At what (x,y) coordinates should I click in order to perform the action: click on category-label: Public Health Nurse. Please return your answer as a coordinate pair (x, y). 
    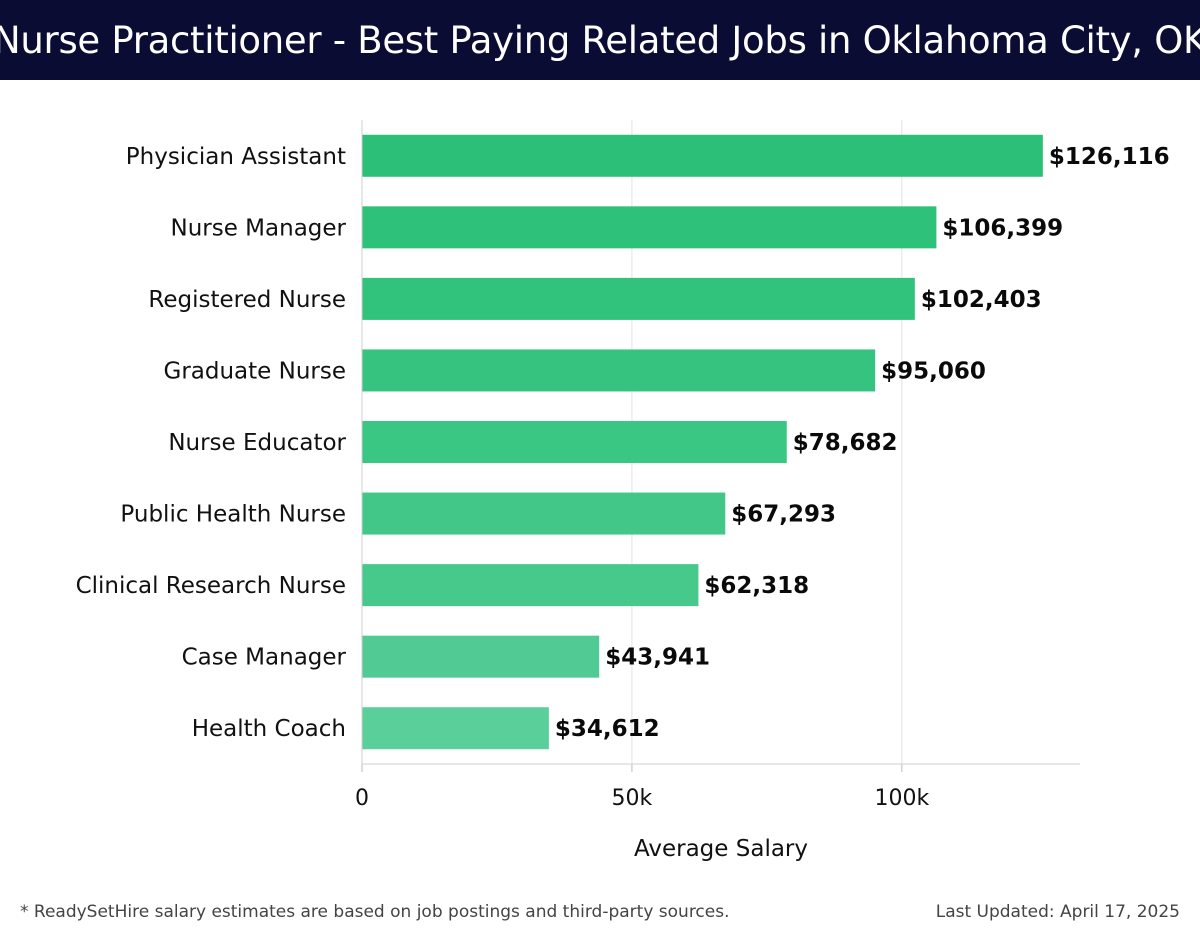
    Looking at the image, I should click on (233, 515).